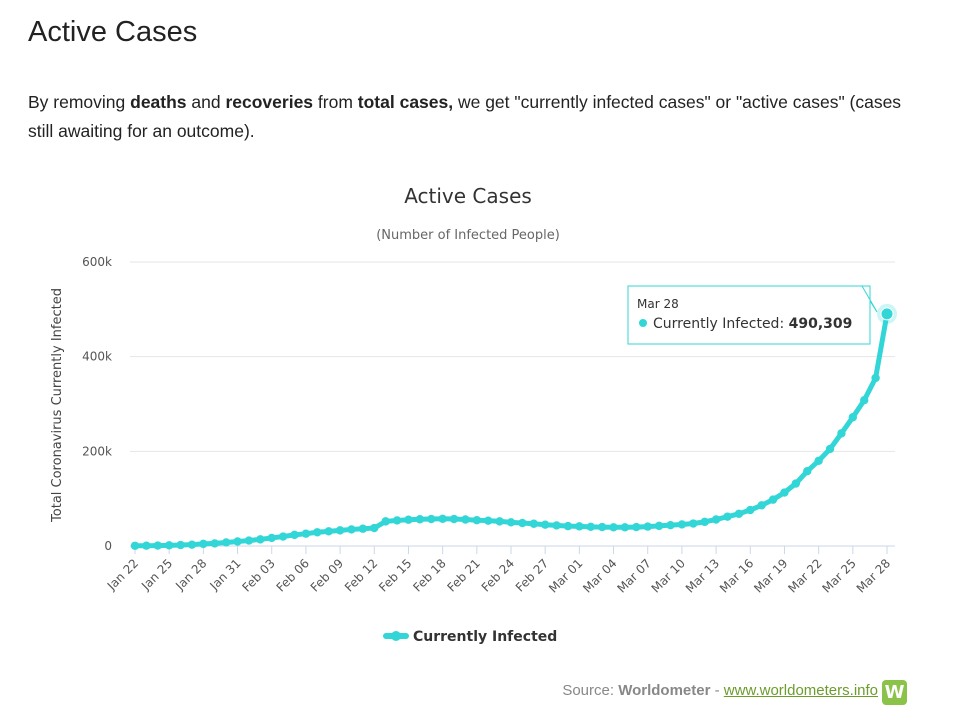 This screenshot has width=956, height=725. What do you see at coordinates (122, 574) in the screenshot?
I see `x-tick-label: Jan 22` at bounding box center [122, 574].